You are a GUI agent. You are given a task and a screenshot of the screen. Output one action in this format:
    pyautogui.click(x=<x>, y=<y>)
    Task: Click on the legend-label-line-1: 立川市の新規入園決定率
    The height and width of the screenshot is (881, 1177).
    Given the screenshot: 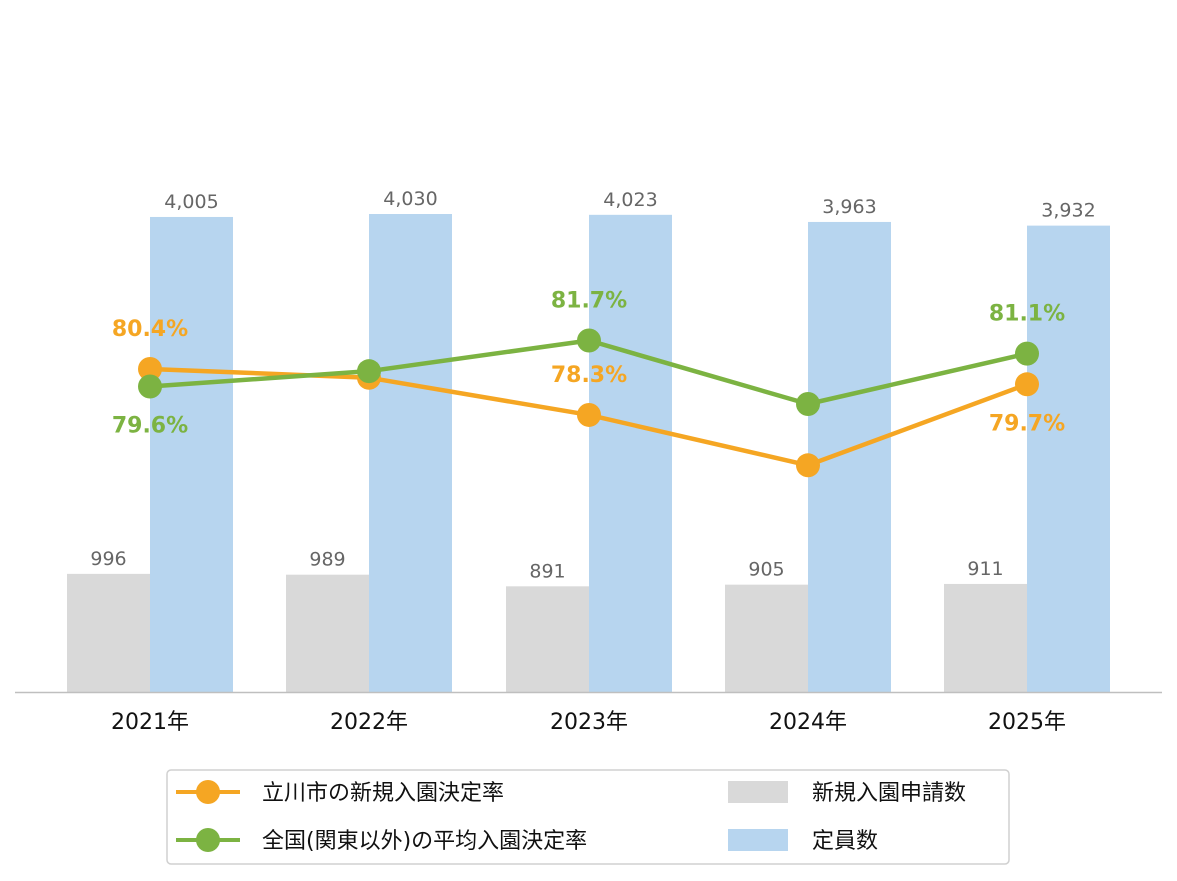 What is the action you would take?
    pyautogui.click(x=383, y=793)
    